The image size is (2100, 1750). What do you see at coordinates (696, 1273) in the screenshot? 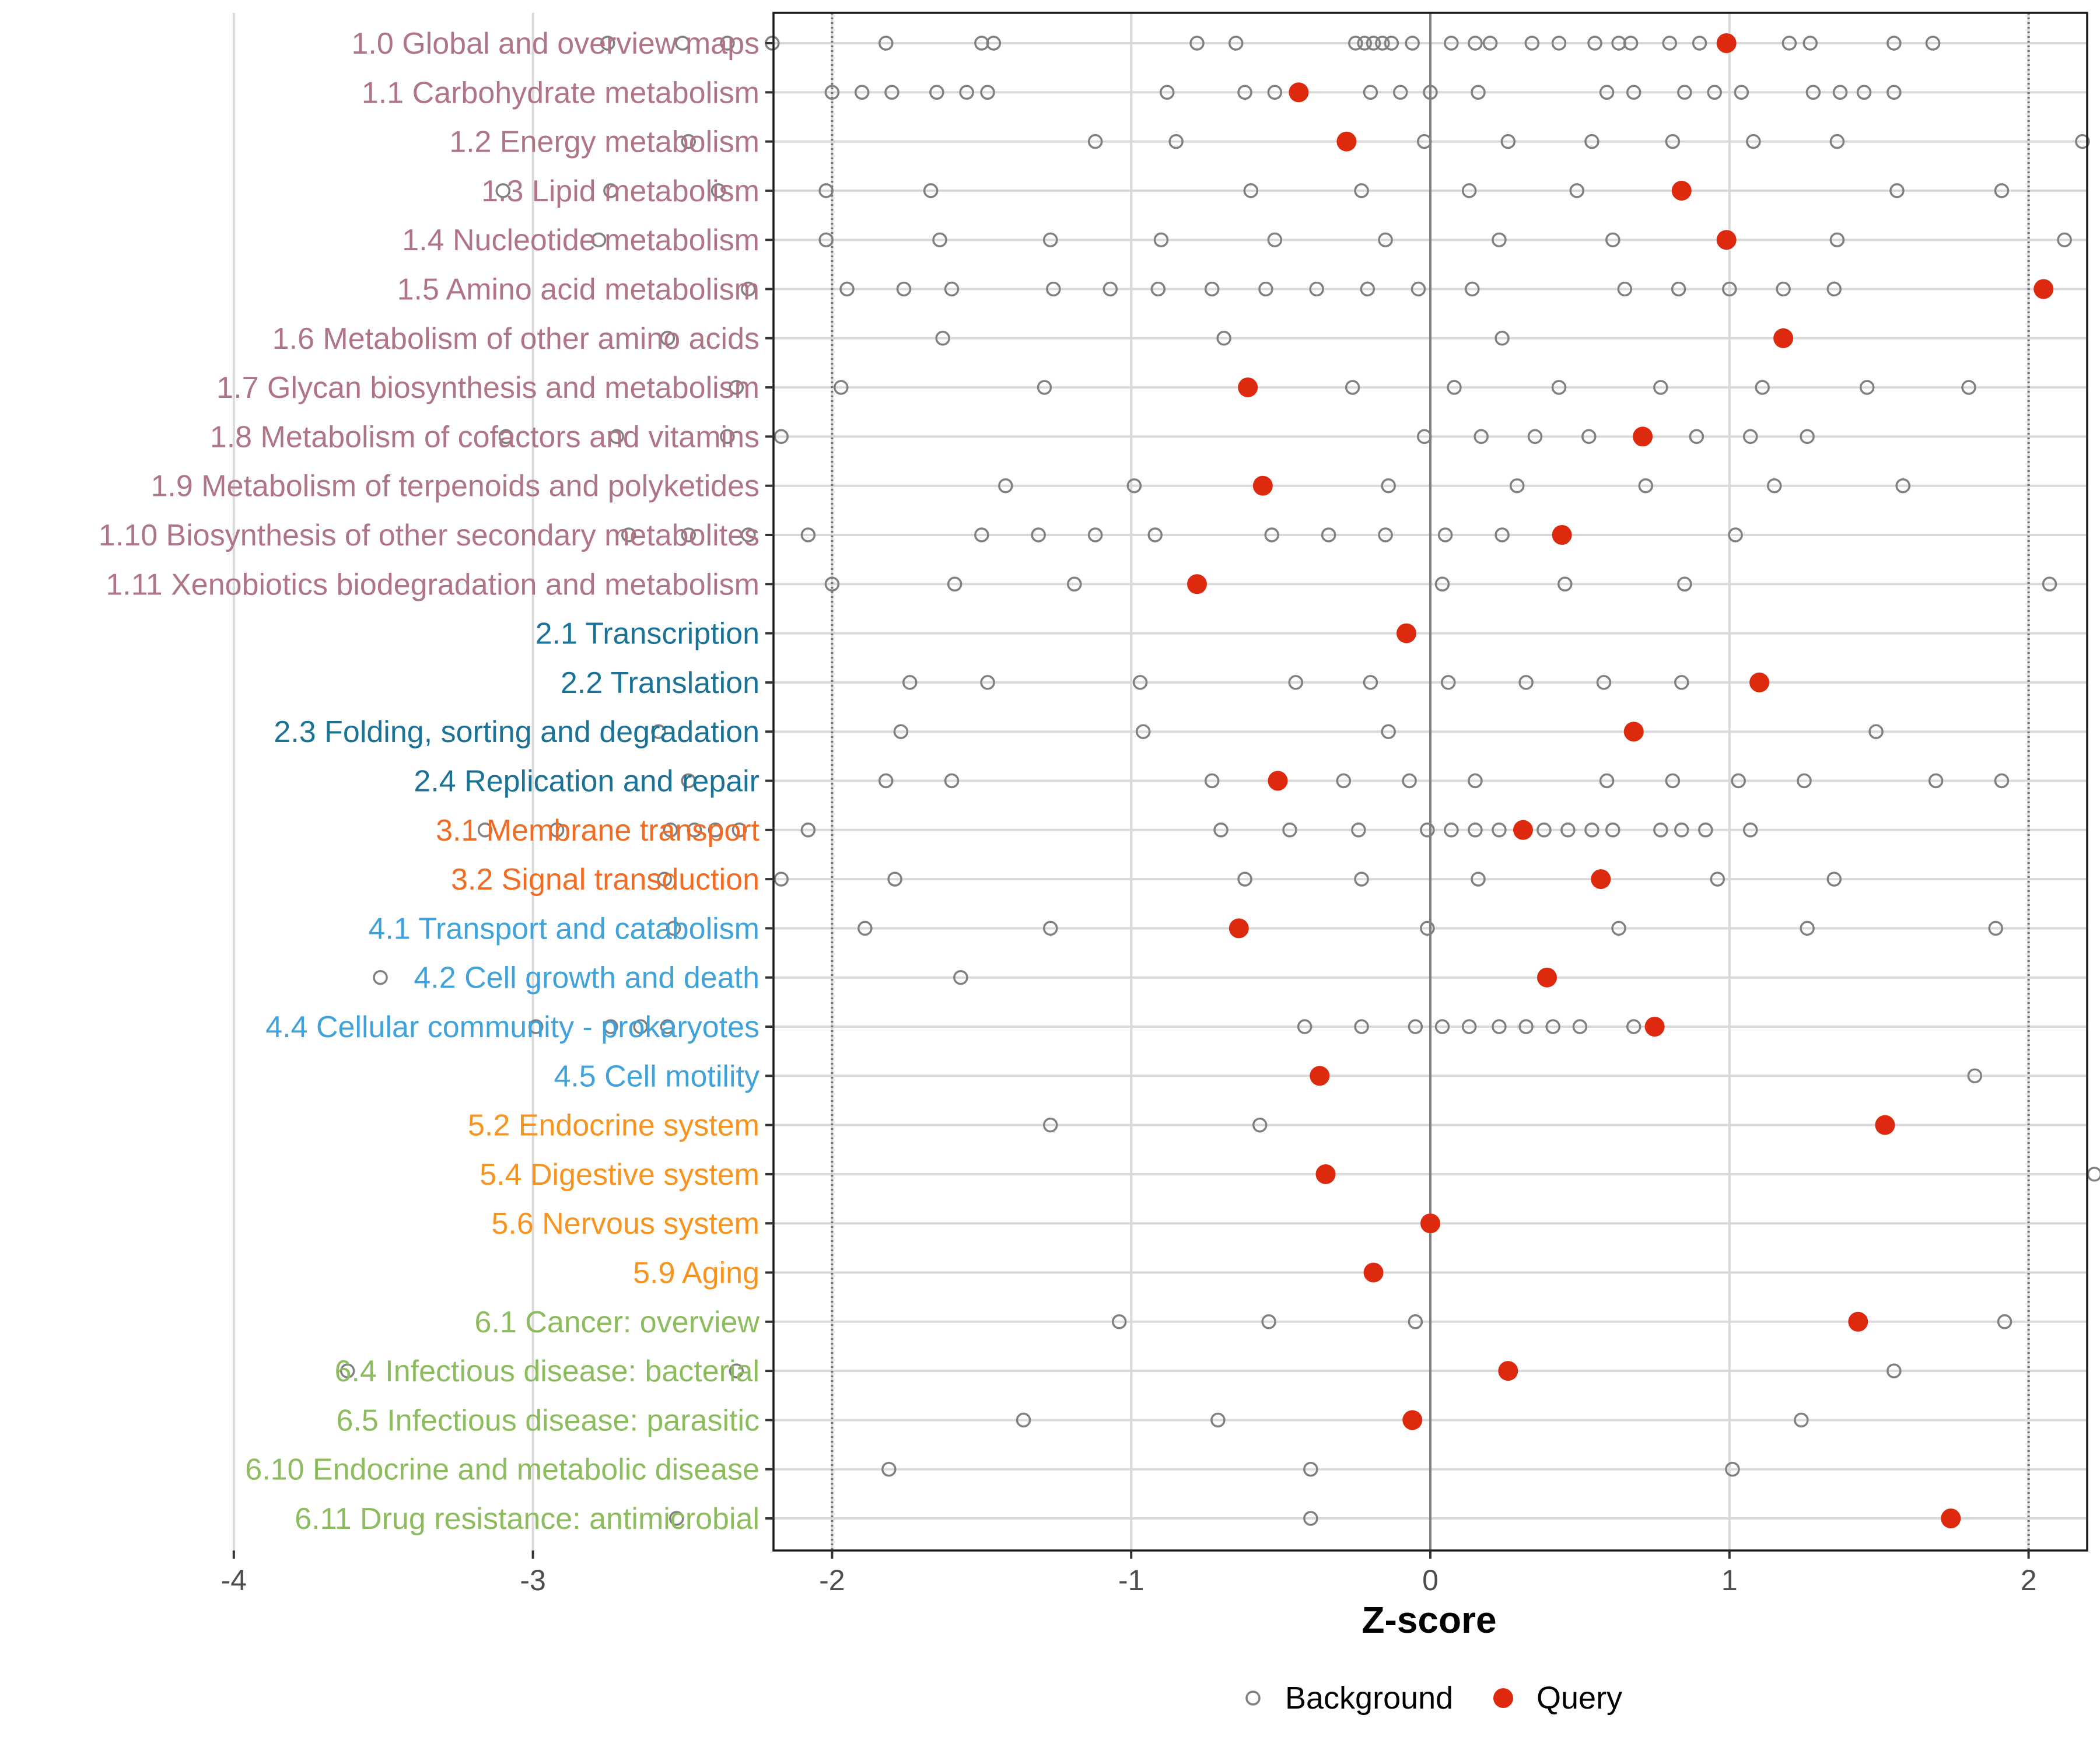
I see `category-label: 5.9 Aging` at bounding box center [696, 1273].